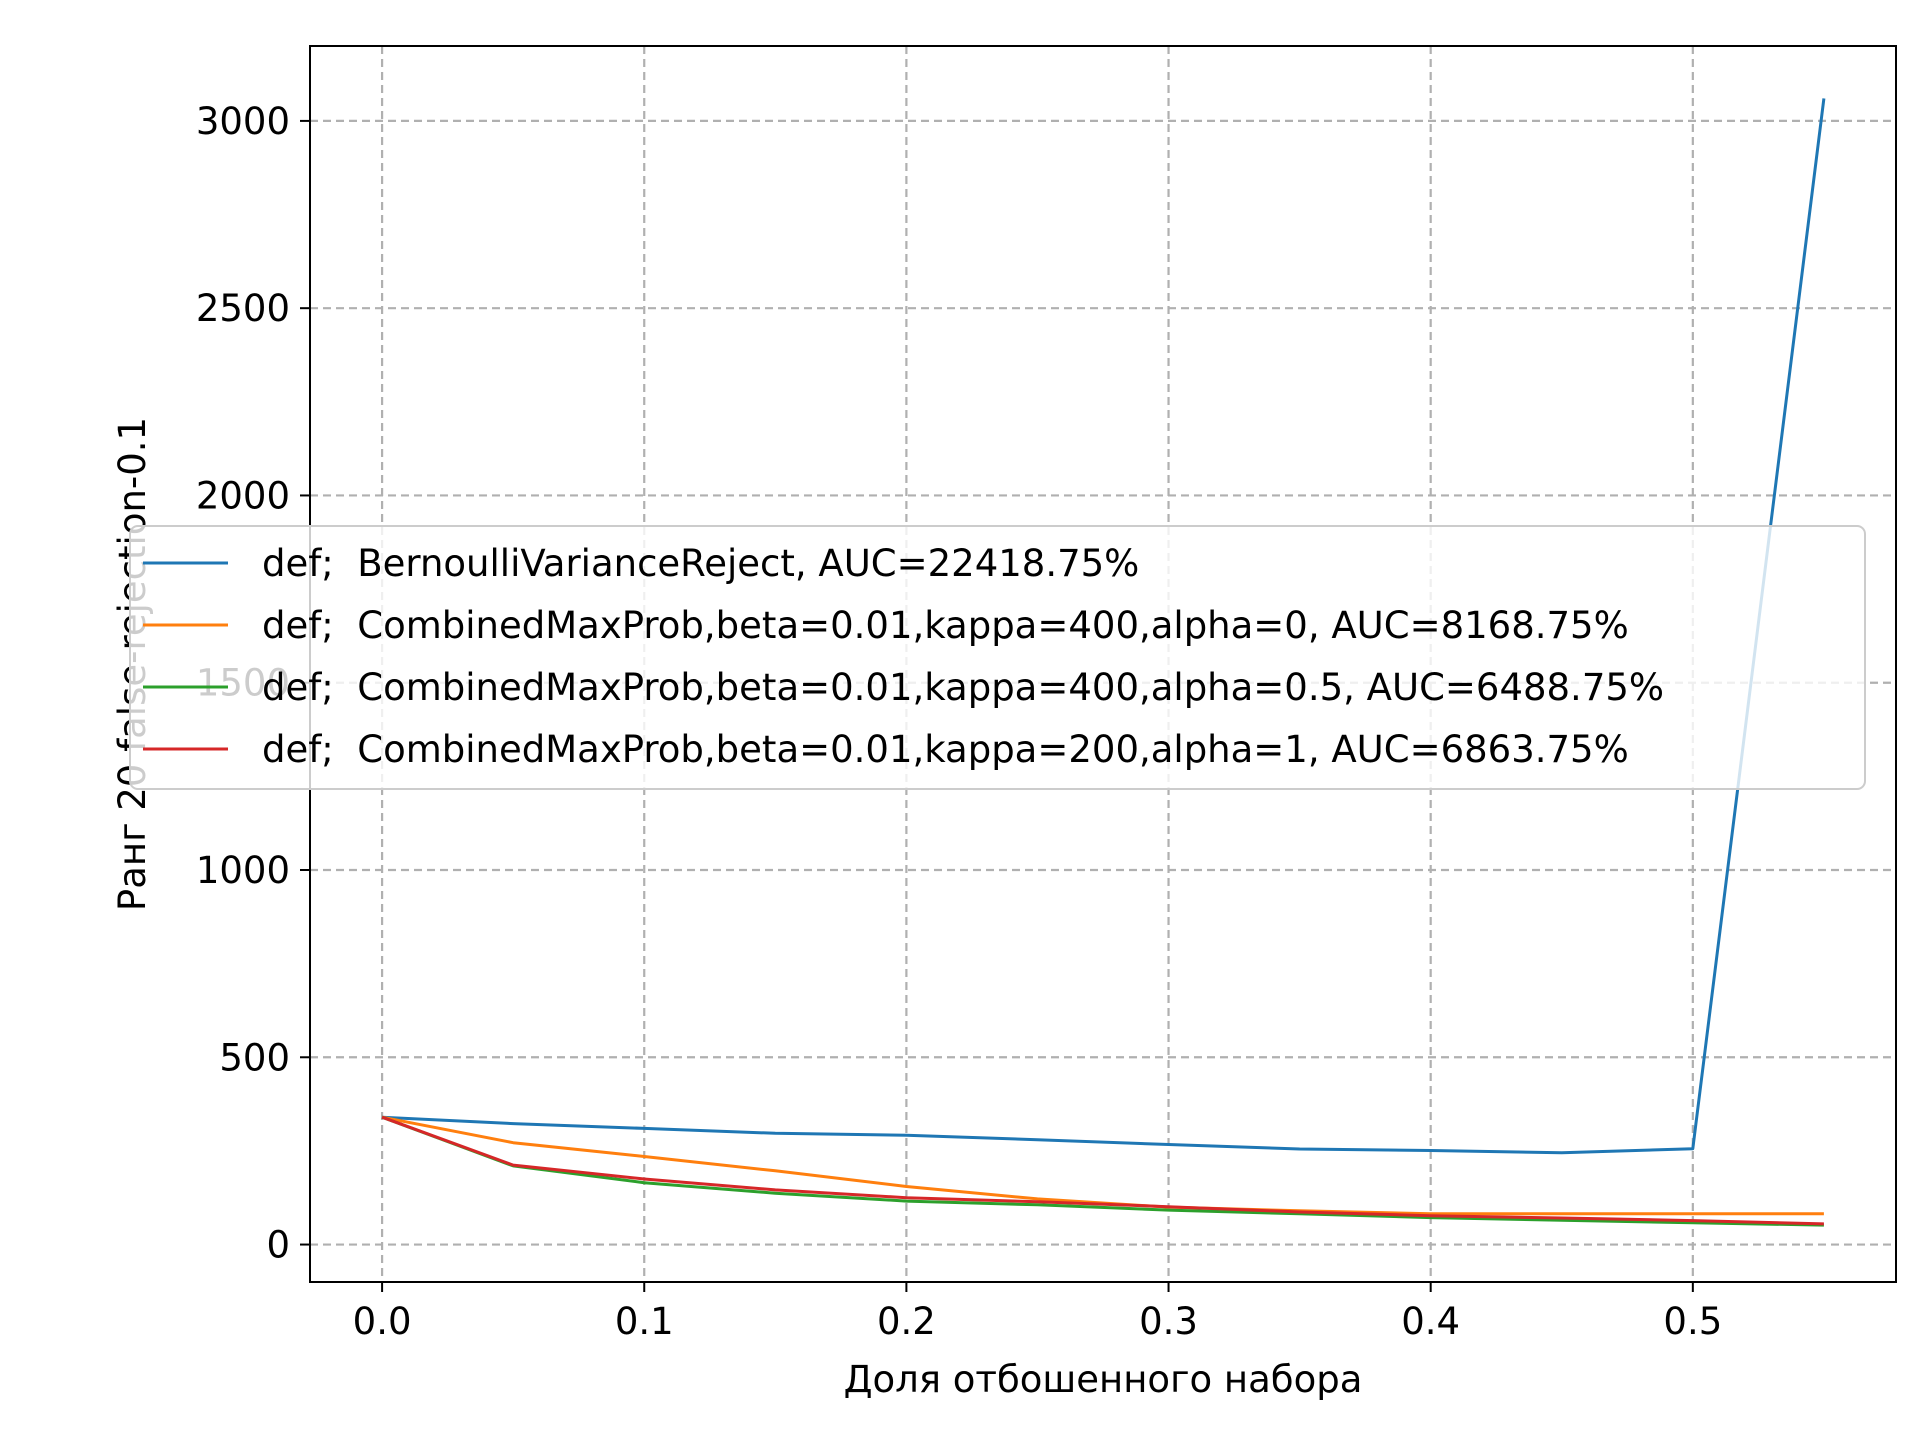 This screenshot has width=1920, height=1440. What do you see at coordinates (254, 1057) in the screenshot?
I see `y-tick-label: 500` at bounding box center [254, 1057].